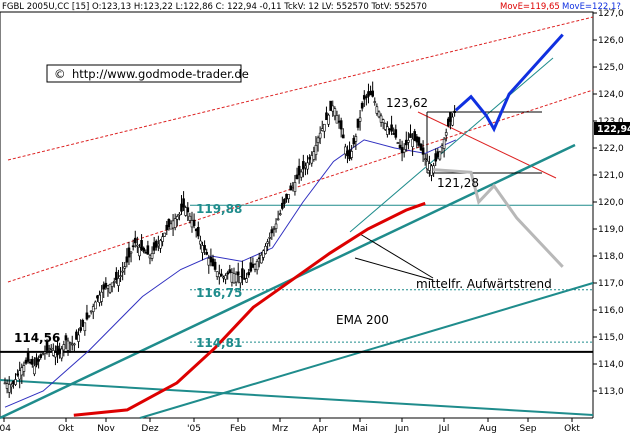 The height and width of the screenshot is (435, 632). What do you see at coordinates (611, 95) in the screenshot?
I see `y-tick-label: 124,0` at bounding box center [611, 95].